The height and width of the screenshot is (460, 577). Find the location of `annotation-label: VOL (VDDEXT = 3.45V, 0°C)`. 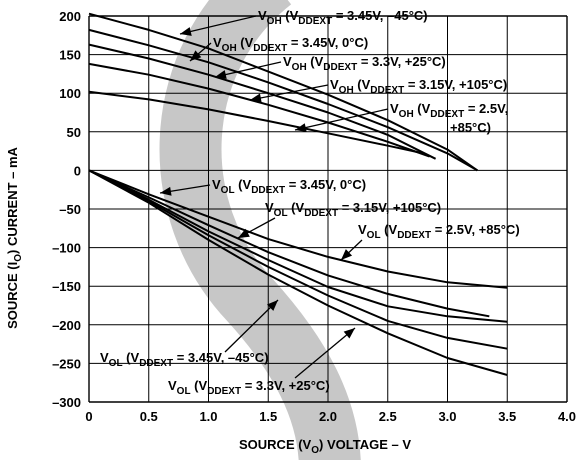

annotation-label: VOL (VDDEXT = 3.45V, 0°C) is located at coordinates (289, 186).